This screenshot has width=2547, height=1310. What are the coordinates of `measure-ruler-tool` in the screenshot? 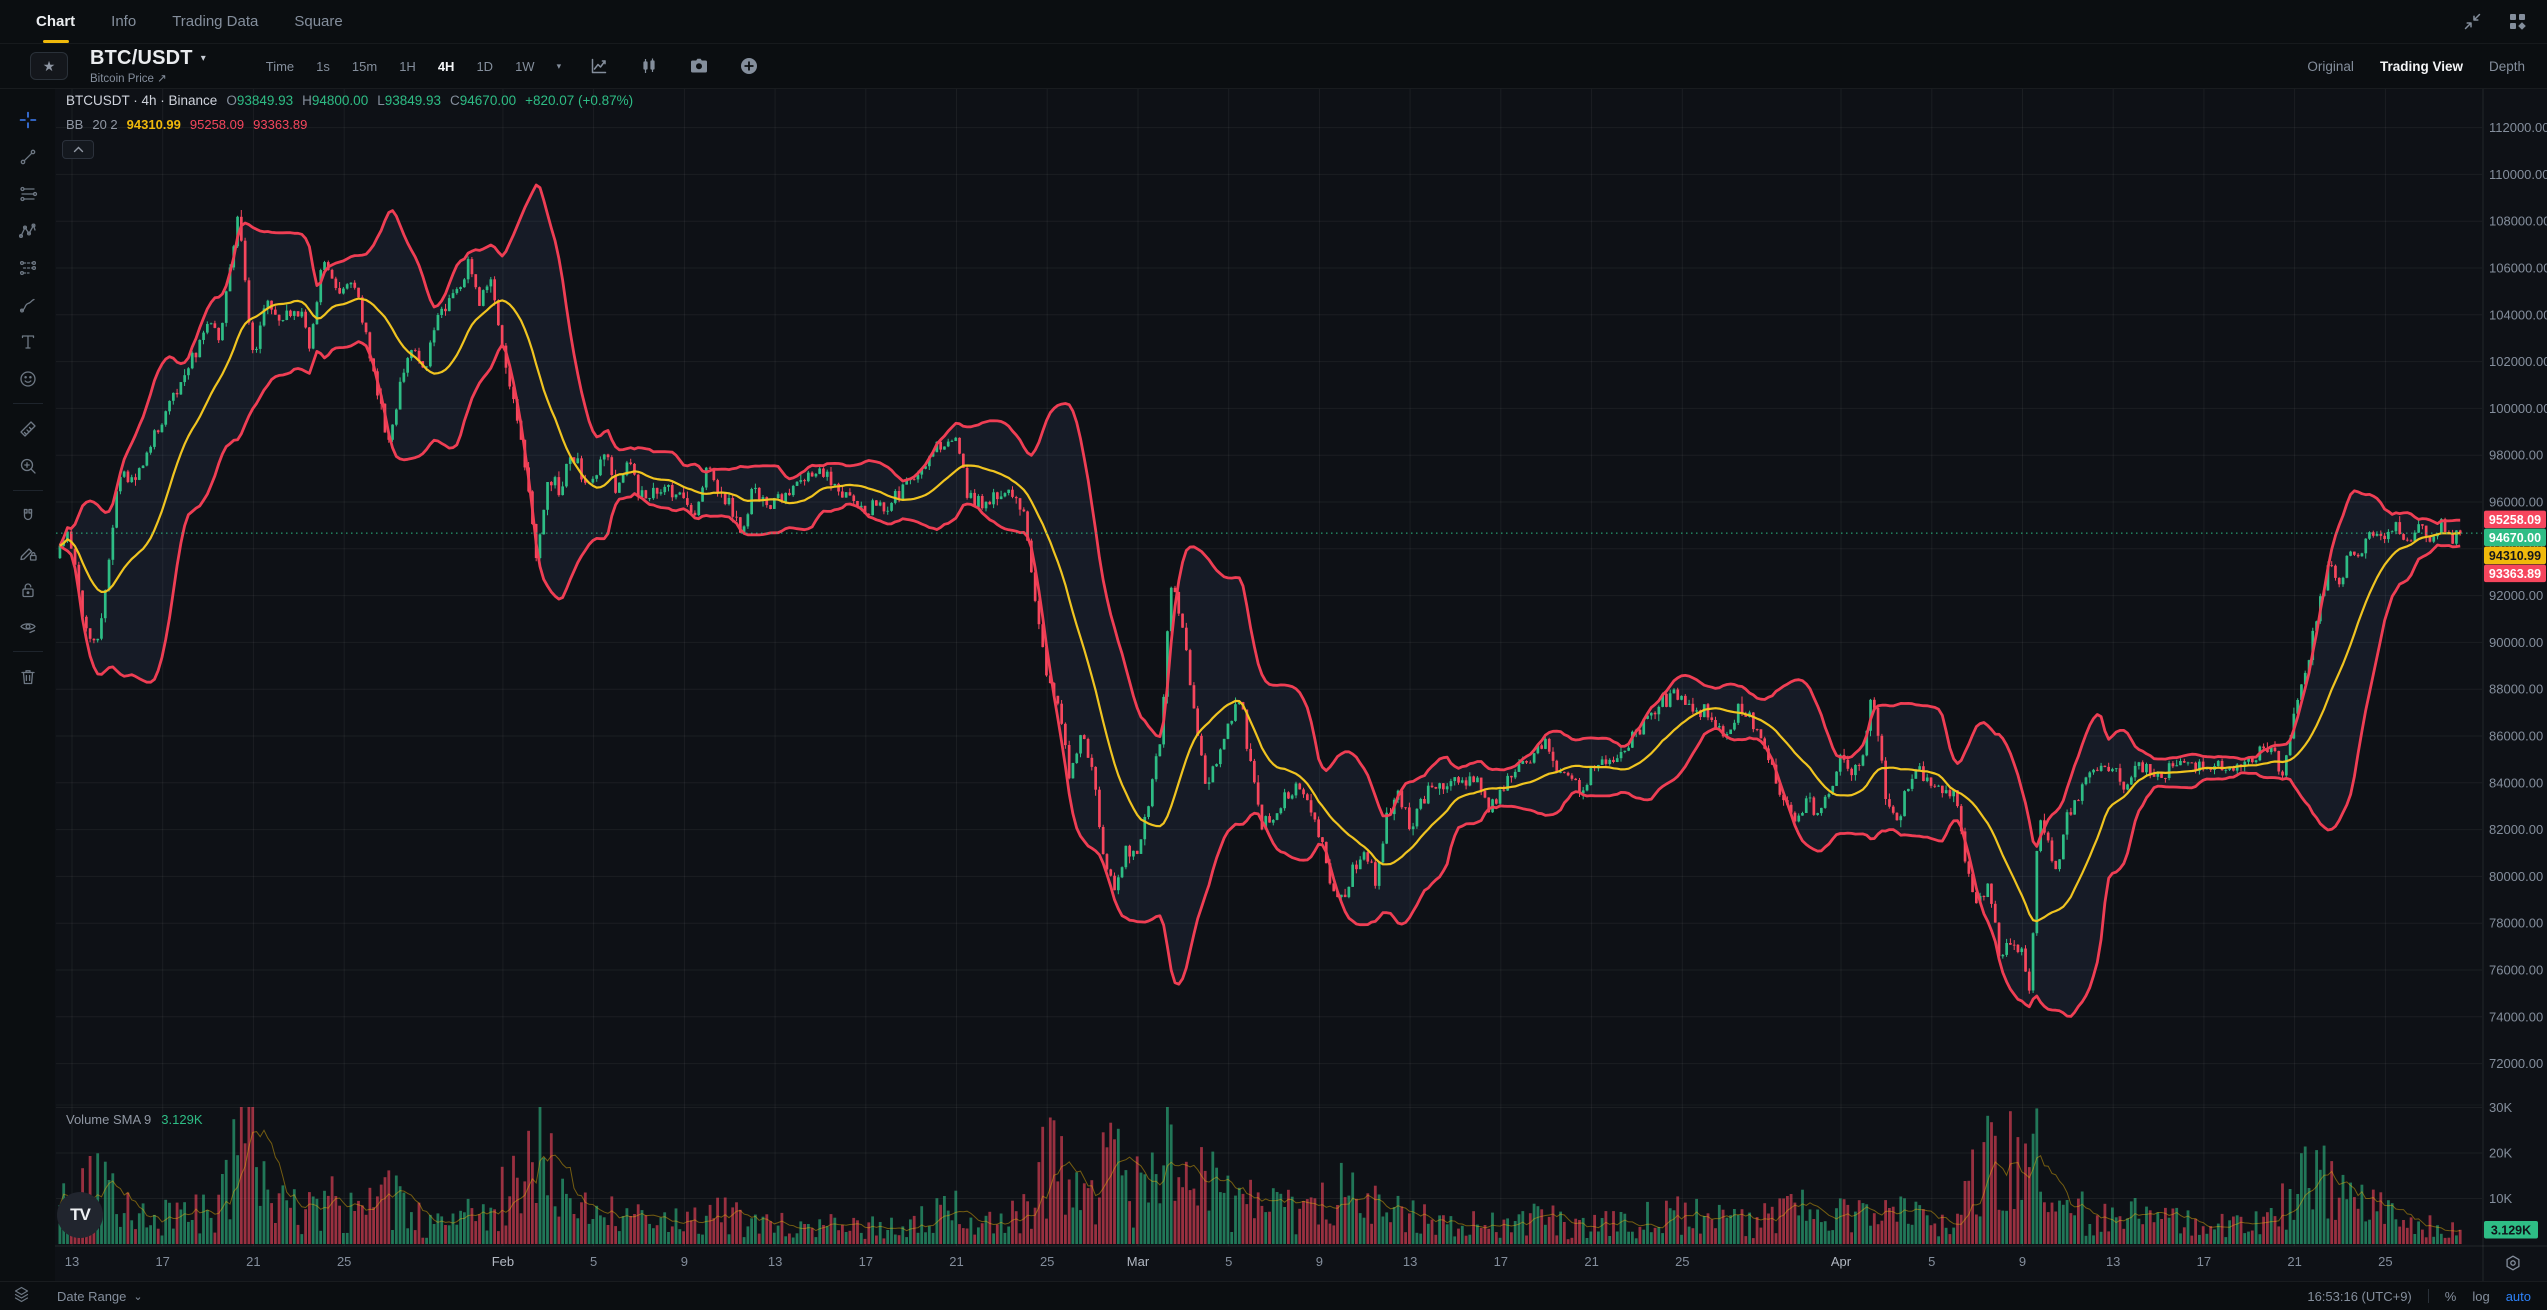 It's located at (27, 428).